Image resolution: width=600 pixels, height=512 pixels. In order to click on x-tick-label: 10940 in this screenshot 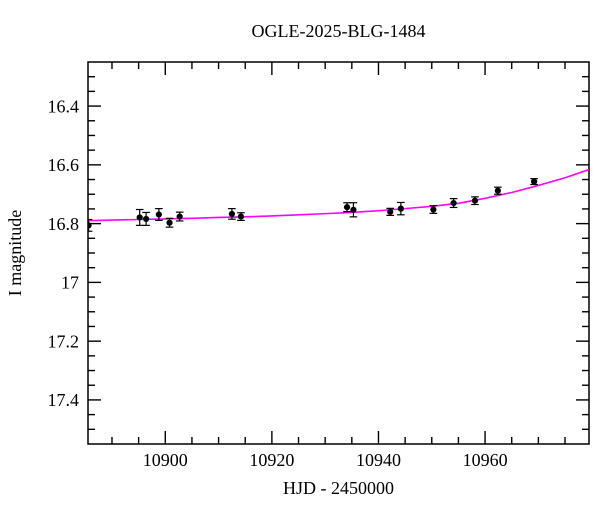, I will do `click(378, 460)`.